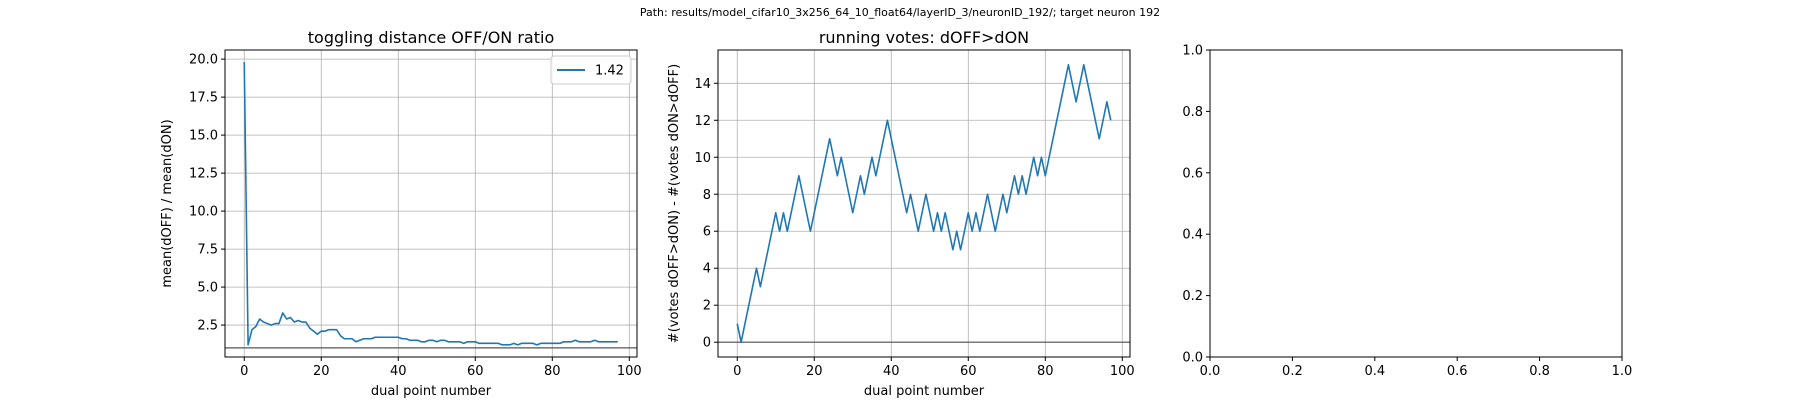 The width and height of the screenshot is (1800, 400). Describe the element at coordinates (1210, 371) in the screenshot. I see `chart-3-xtick-label-0: 0.0` at that location.